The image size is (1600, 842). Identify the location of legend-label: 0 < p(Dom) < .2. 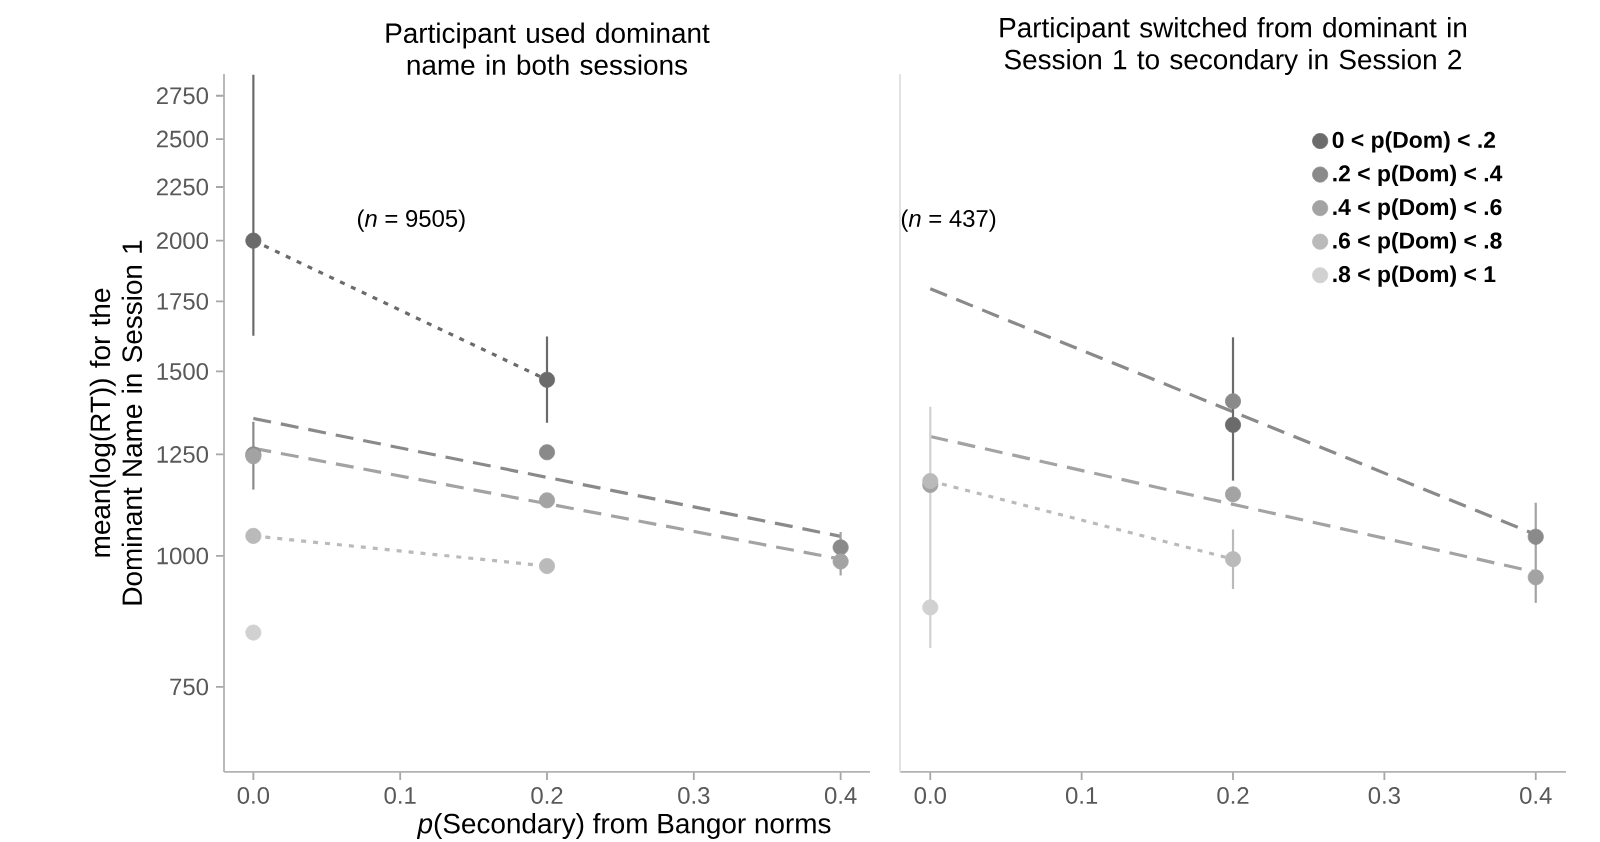
(1414, 142).